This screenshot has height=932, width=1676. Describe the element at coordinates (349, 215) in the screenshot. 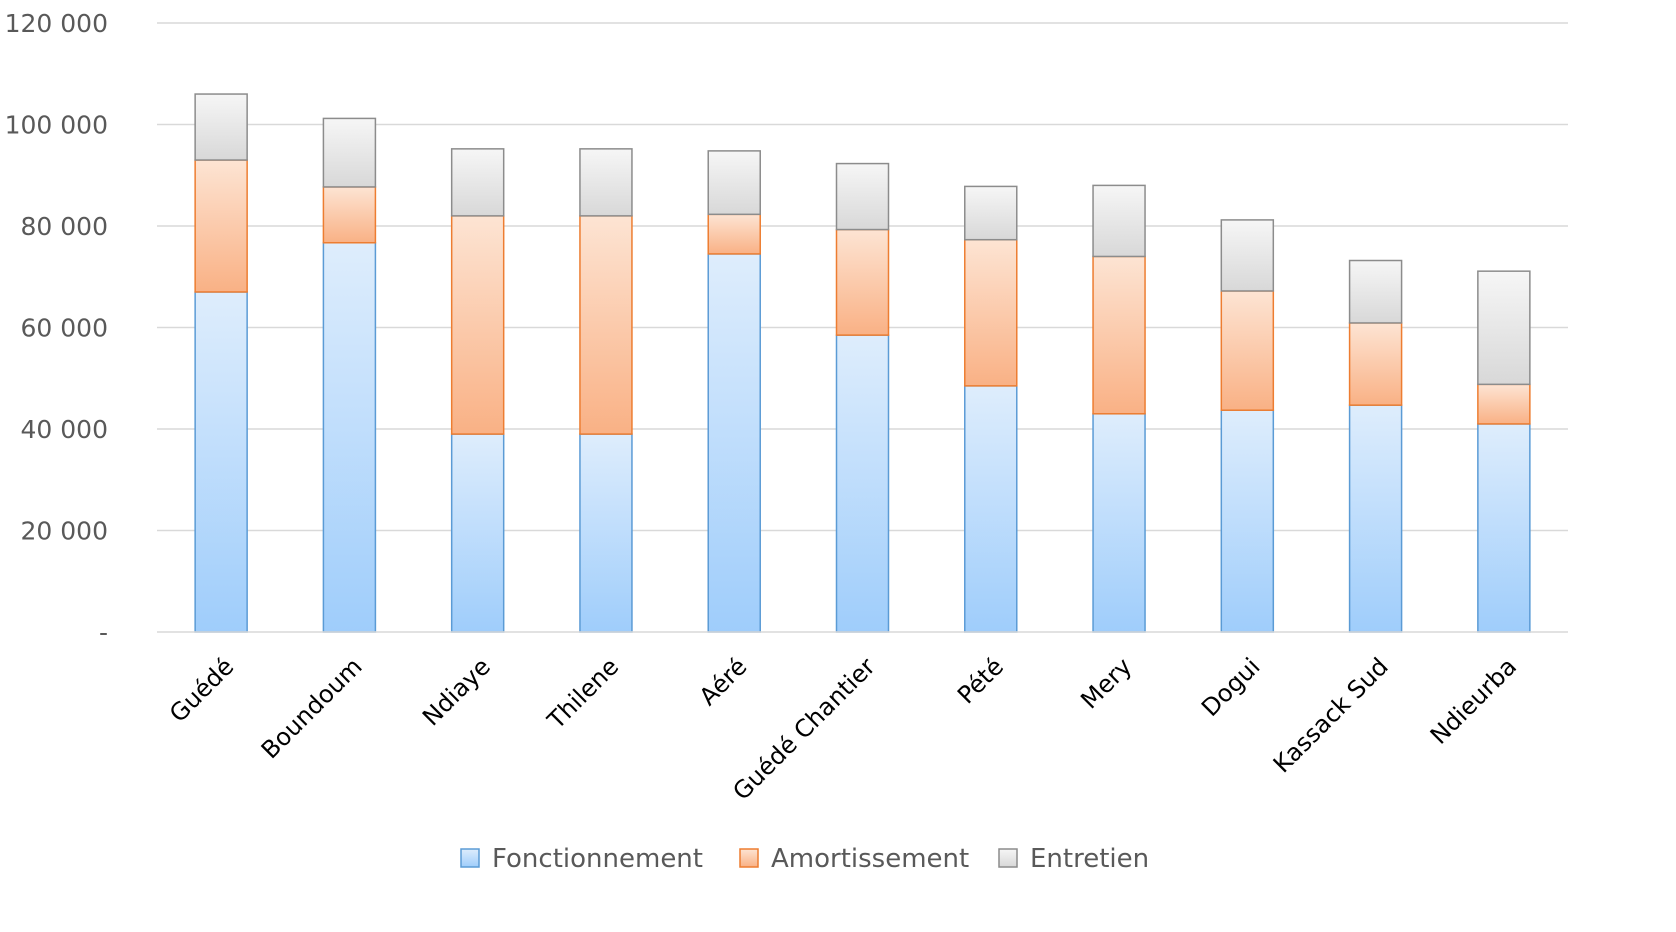

I see `bar-amortissement-boundoum` at that location.